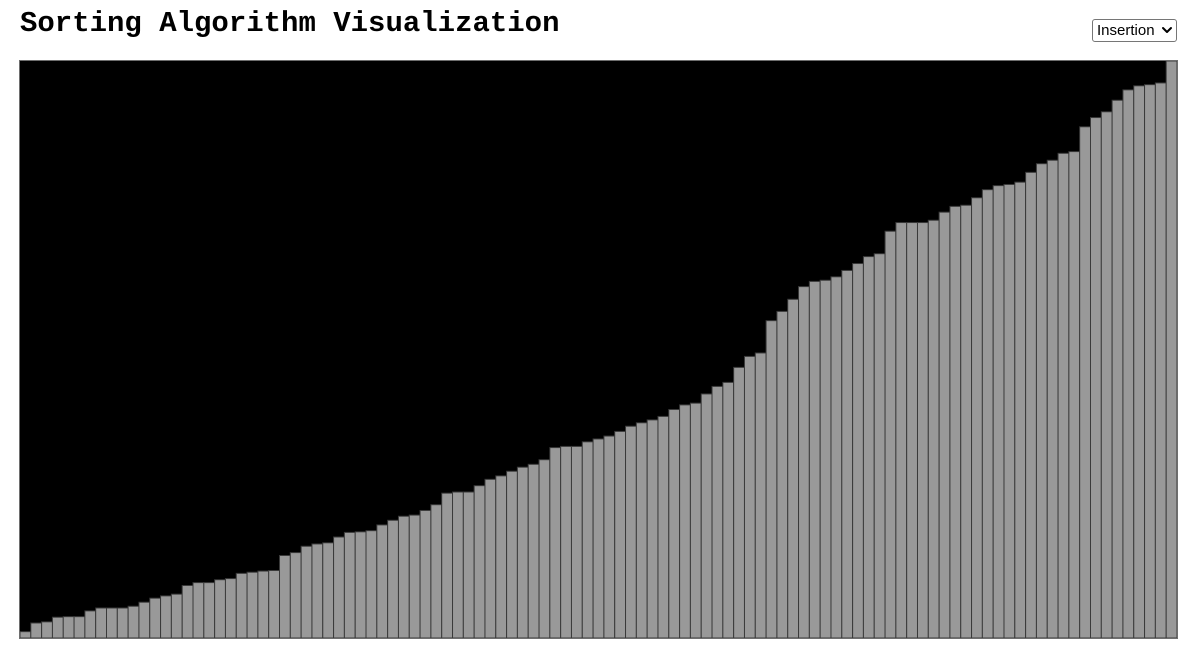 This screenshot has width=1197, height=656. I want to click on algorithm-select: Insertion, so click(1134, 30).